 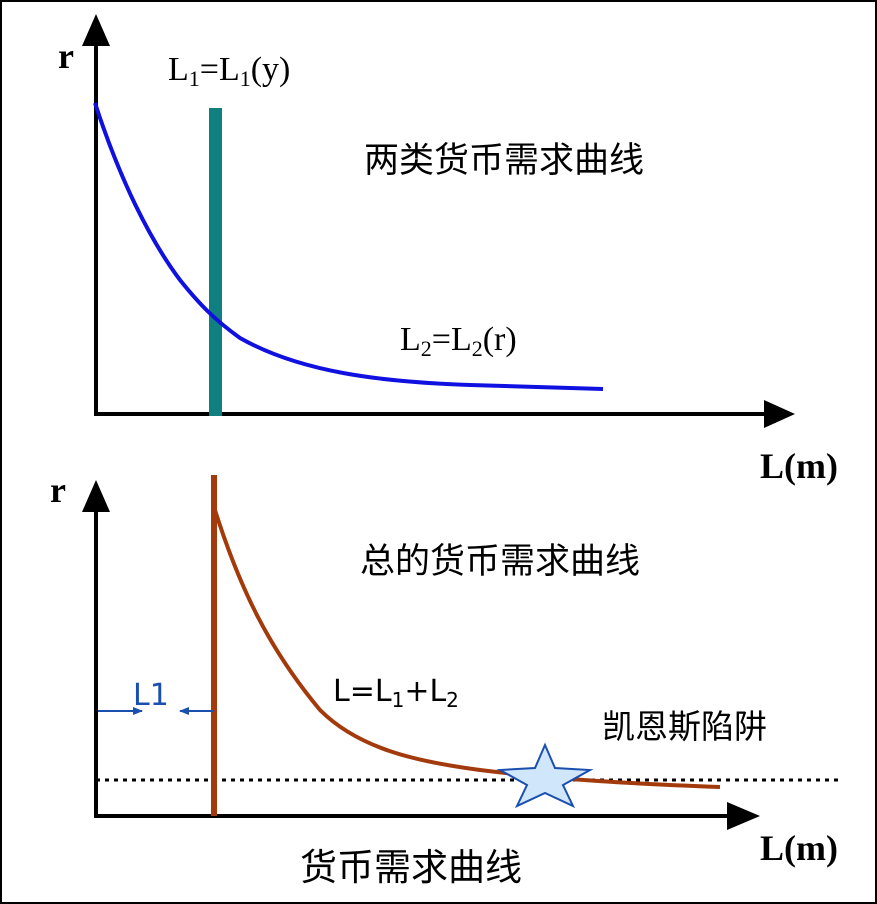 I want to click on bottom-x-axis-label: L(m), so click(x=799, y=848).